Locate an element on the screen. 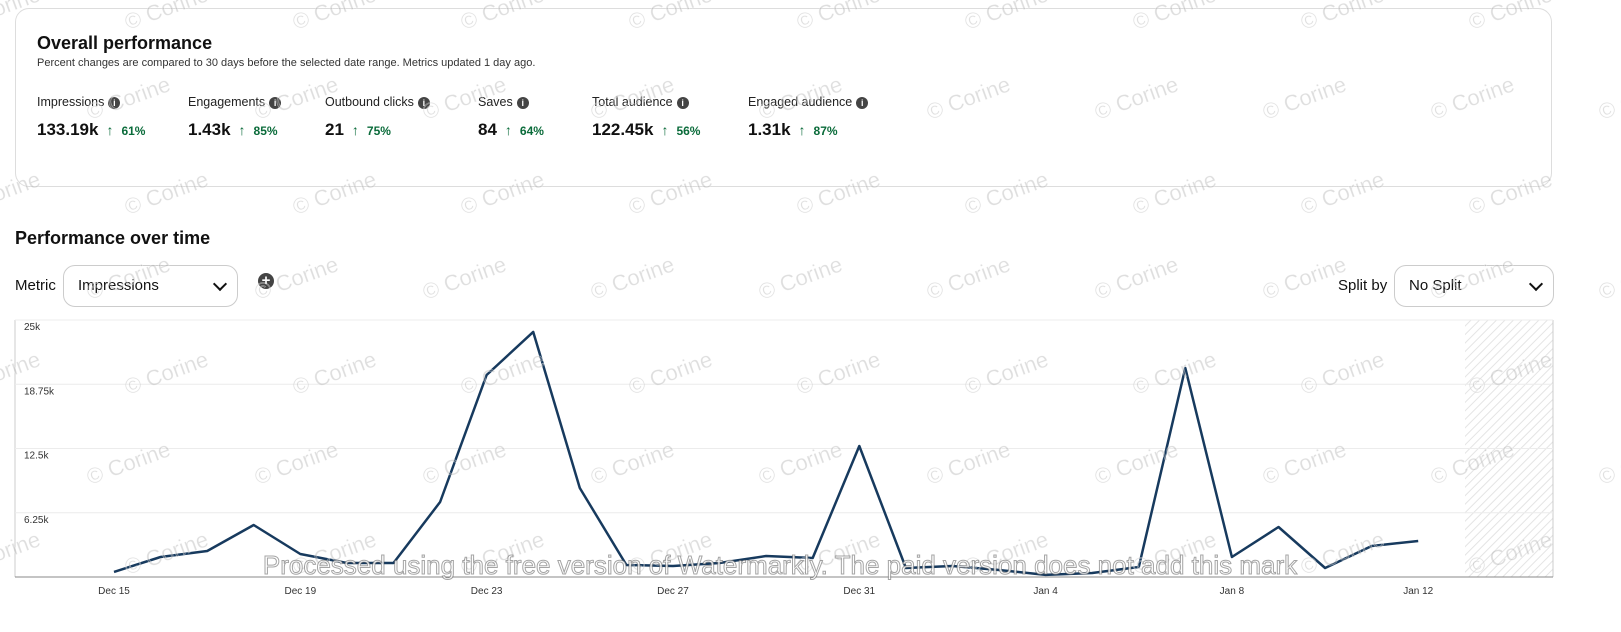  metric-change: 61% is located at coordinates (133, 131).